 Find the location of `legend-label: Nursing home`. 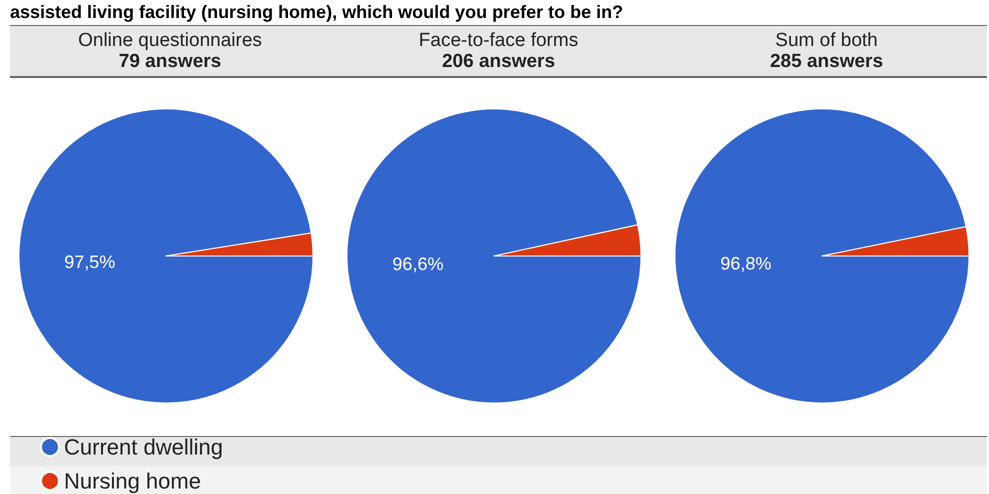

legend-label: Nursing home is located at coordinates (132, 481).